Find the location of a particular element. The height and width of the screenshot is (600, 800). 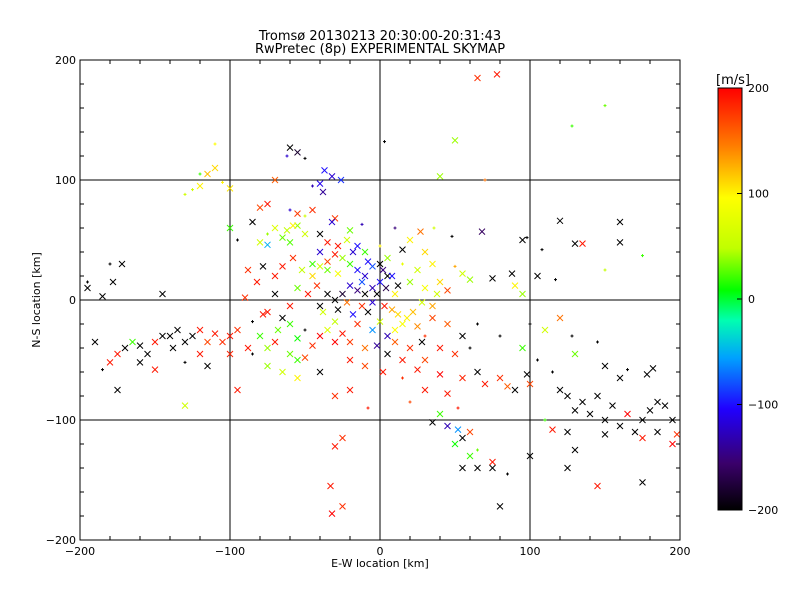

colorbar-label: [m/s] is located at coordinates (733, 80).